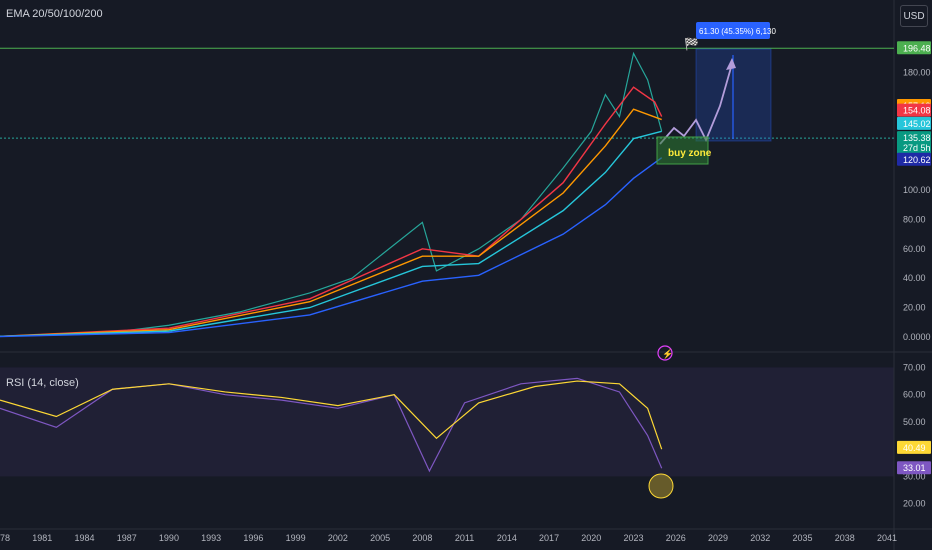 The width and height of the screenshot is (932, 550). What do you see at coordinates (914, 395) in the screenshot?
I see `rsi-tick-label: 60.00` at bounding box center [914, 395].